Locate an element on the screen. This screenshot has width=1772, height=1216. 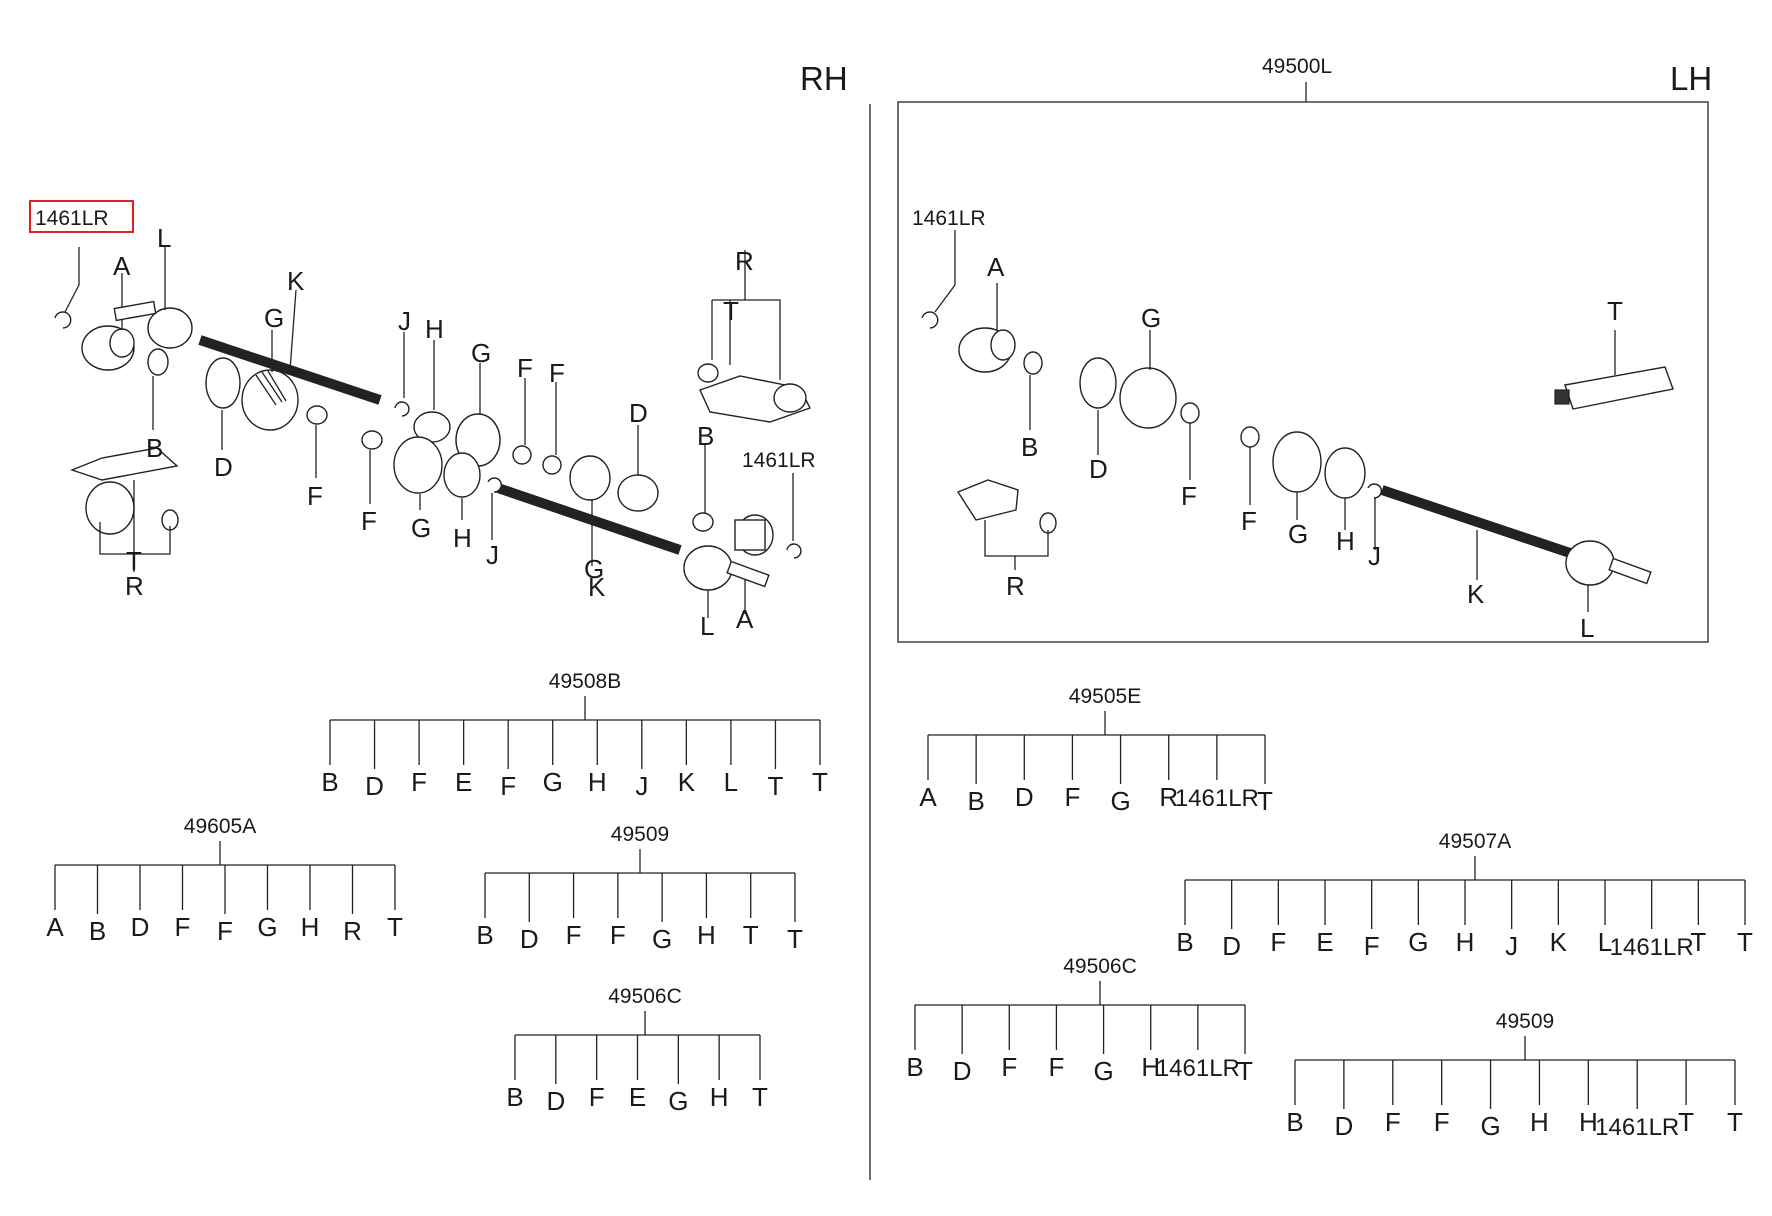
kit-code: 49508B is located at coordinates (585, 681).